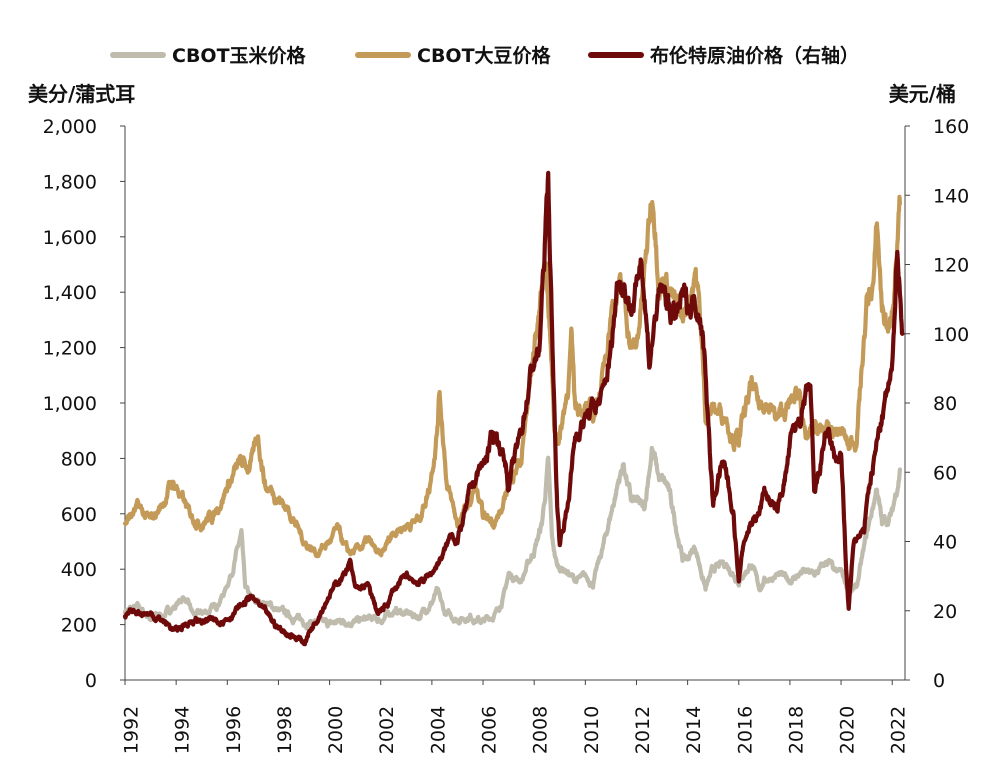 The image size is (997, 778). Describe the element at coordinates (945, 473) in the screenshot. I see `right-axis-tick-label: 60` at that location.